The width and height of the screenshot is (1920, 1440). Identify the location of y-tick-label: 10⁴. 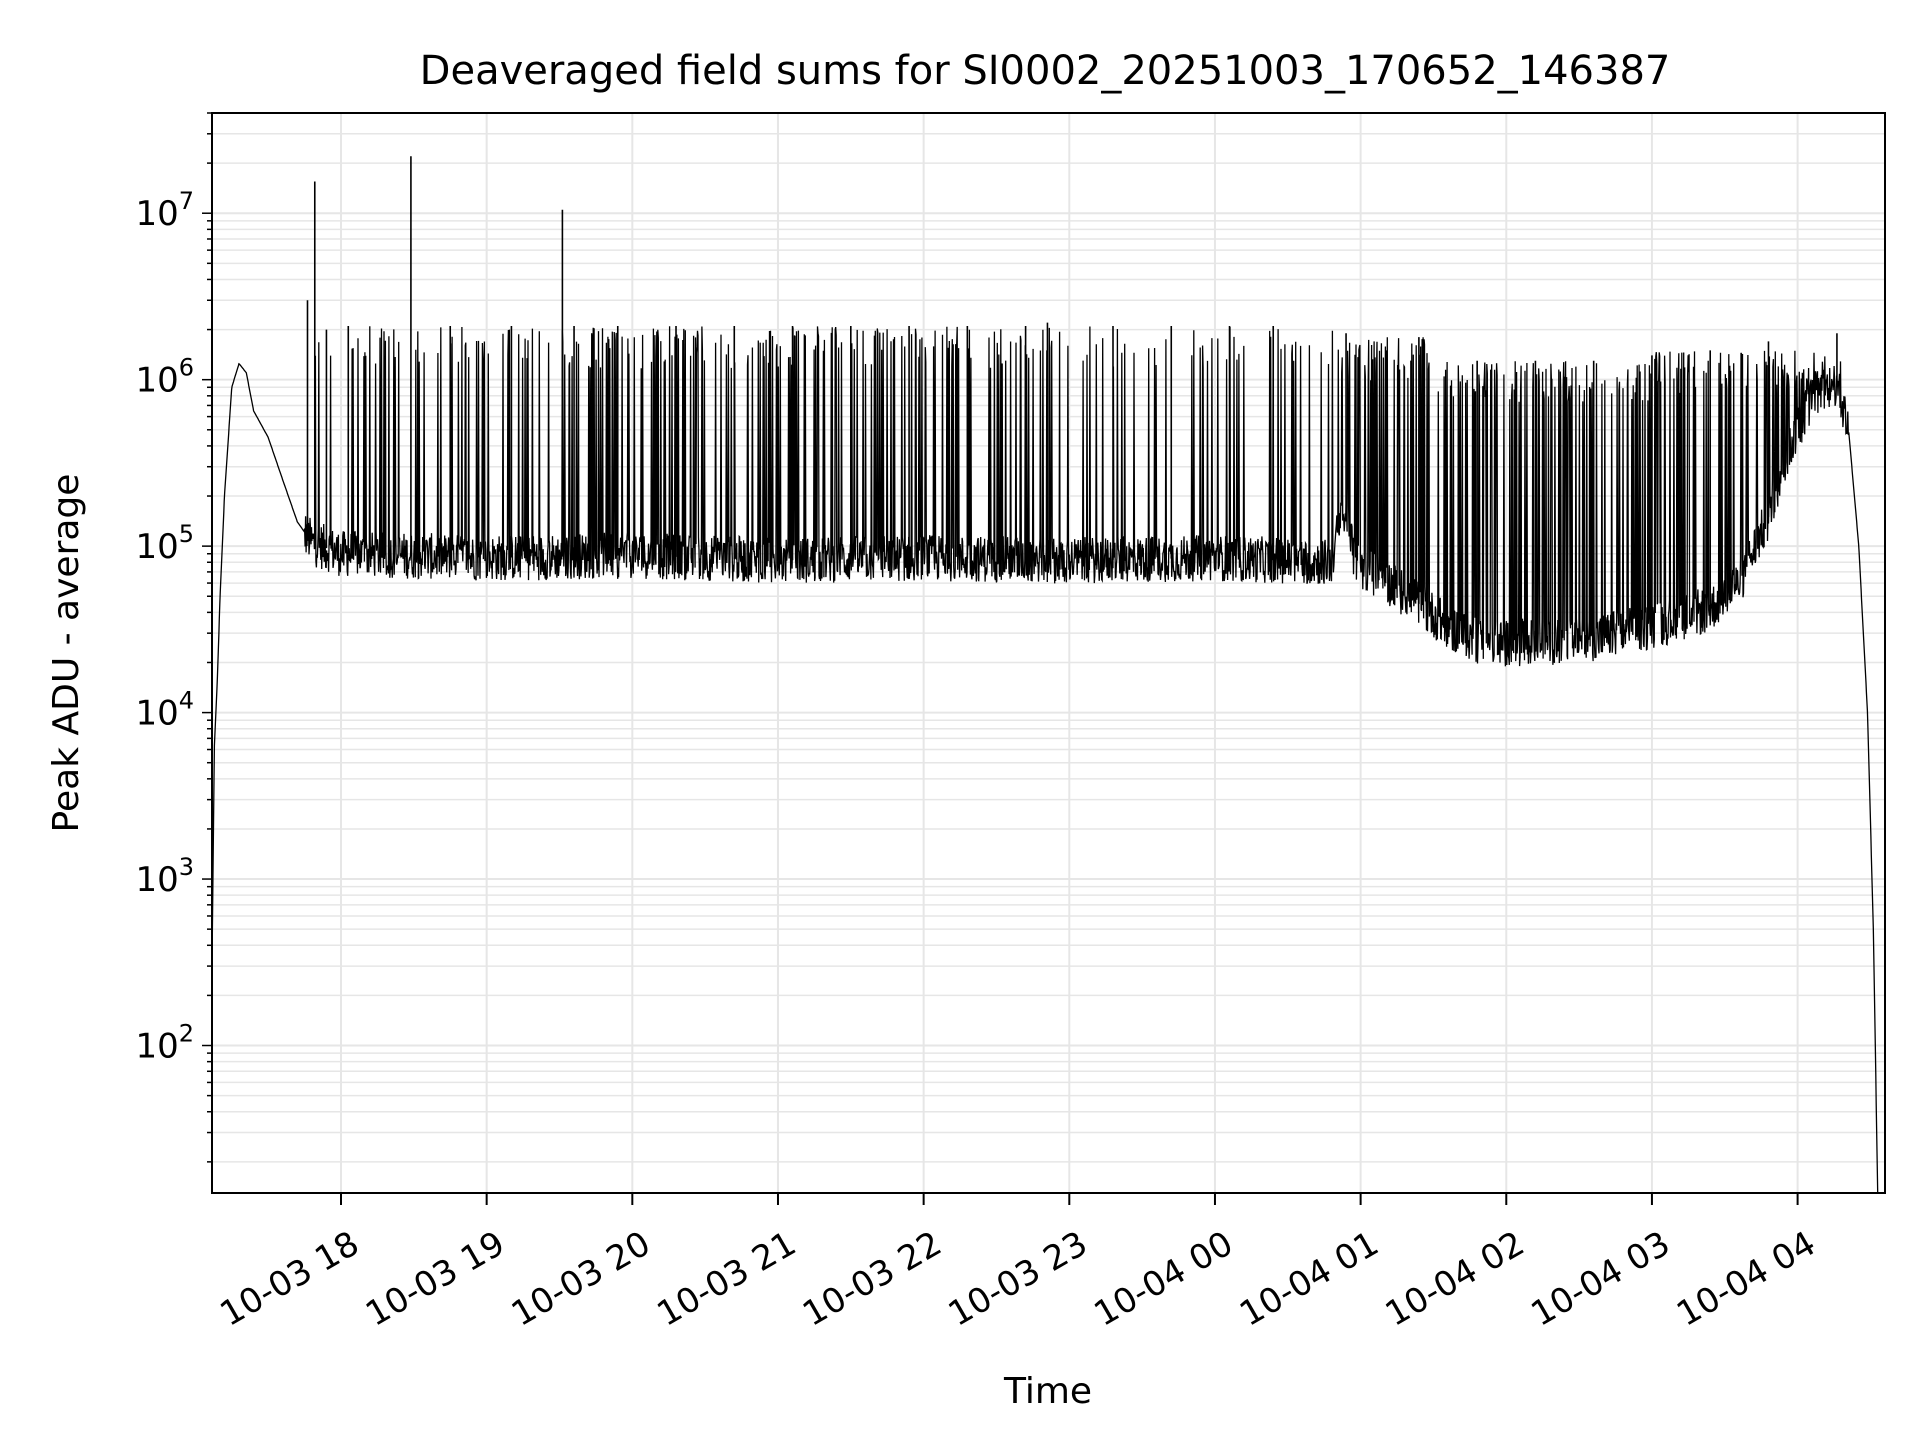
(164, 710).